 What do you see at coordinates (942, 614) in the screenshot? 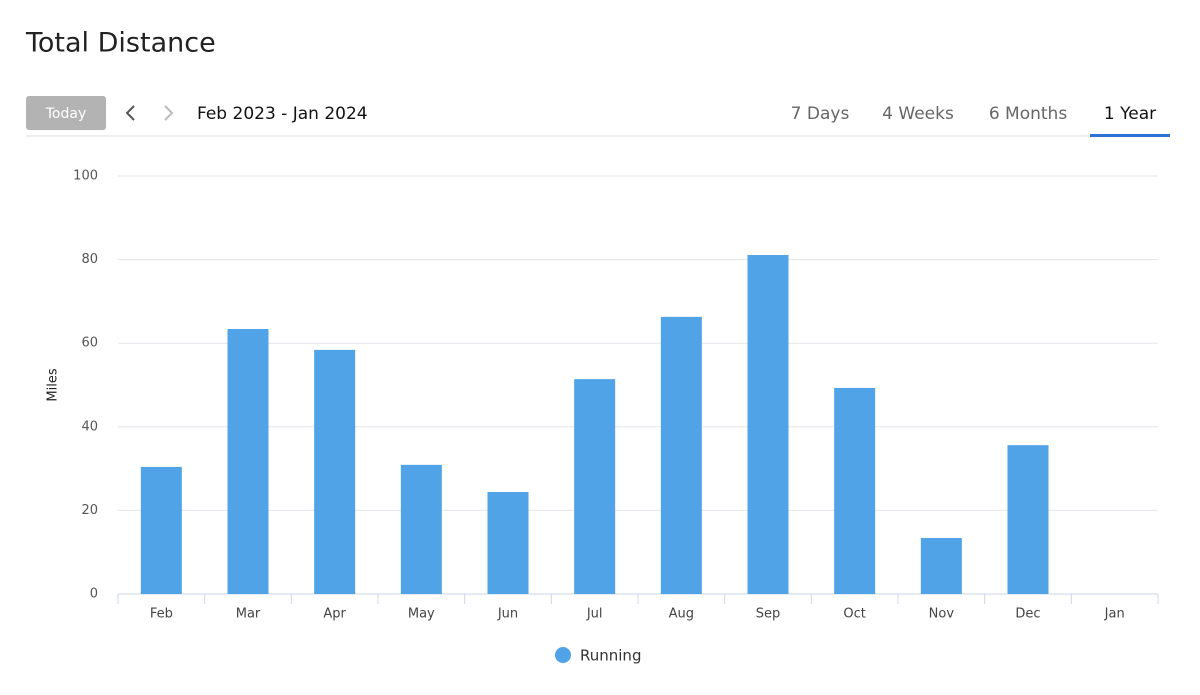
I see `x-tick-label: Nov` at bounding box center [942, 614].